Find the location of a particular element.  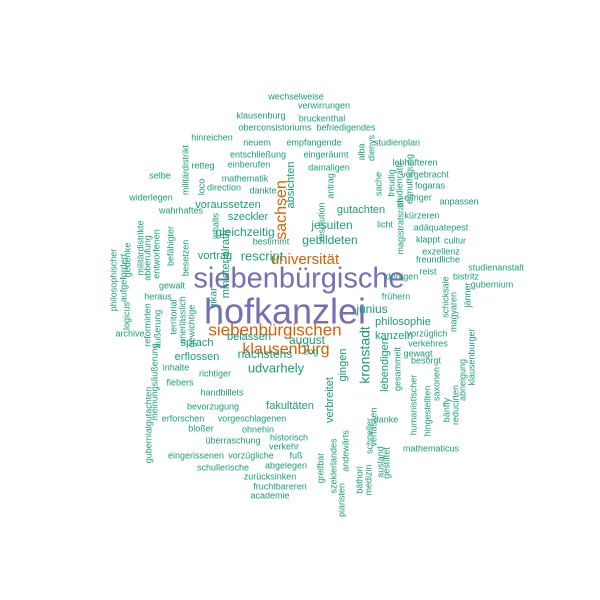

word-94: abgelegen is located at coordinates (286, 465).